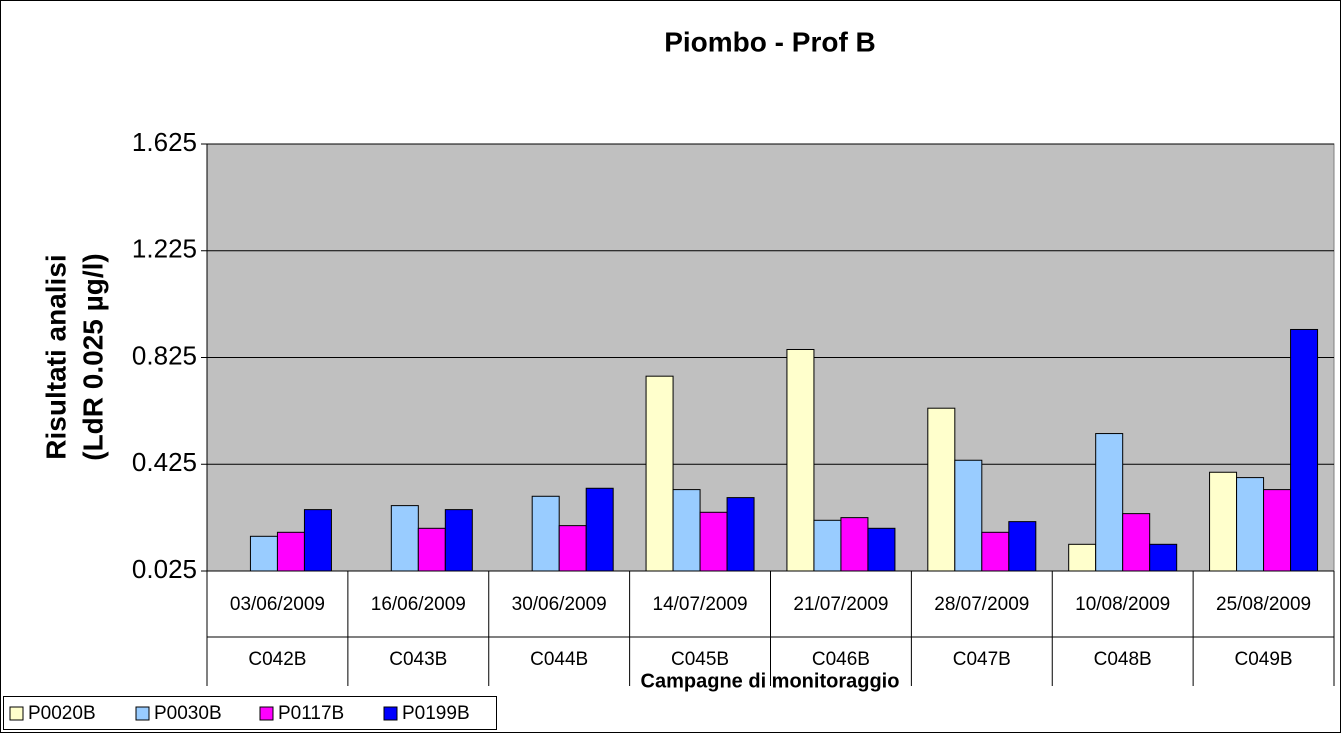 The height and width of the screenshot is (738, 1341). I want to click on x-subcategory-label: C045B, so click(700, 659).